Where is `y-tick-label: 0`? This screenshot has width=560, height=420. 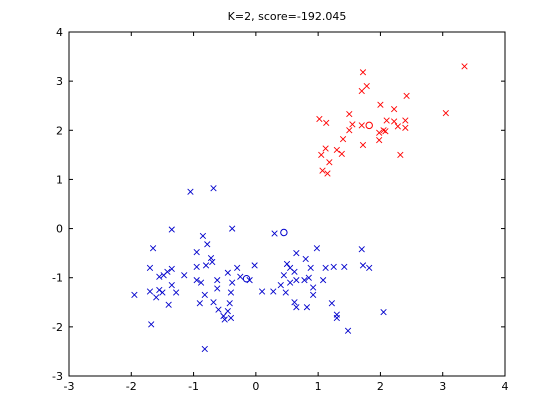 y-tick-label: 0 is located at coordinates (59, 229).